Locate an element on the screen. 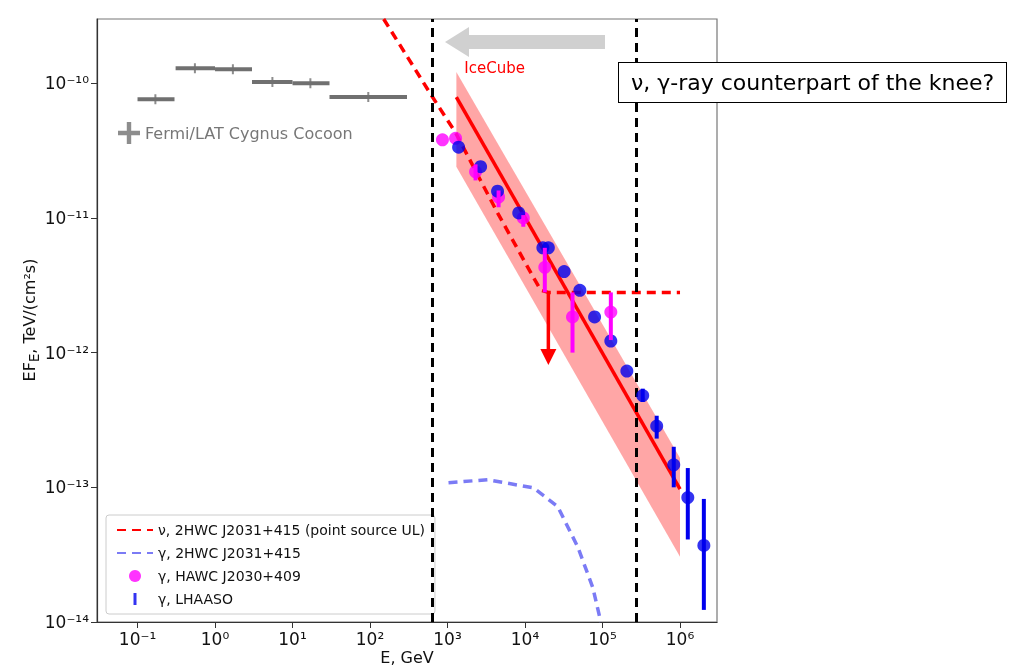 The height and width of the screenshot is (672, 1036). annotation: ν, γ-ray counterpart of the knee? is located at coordinates (813, 82).